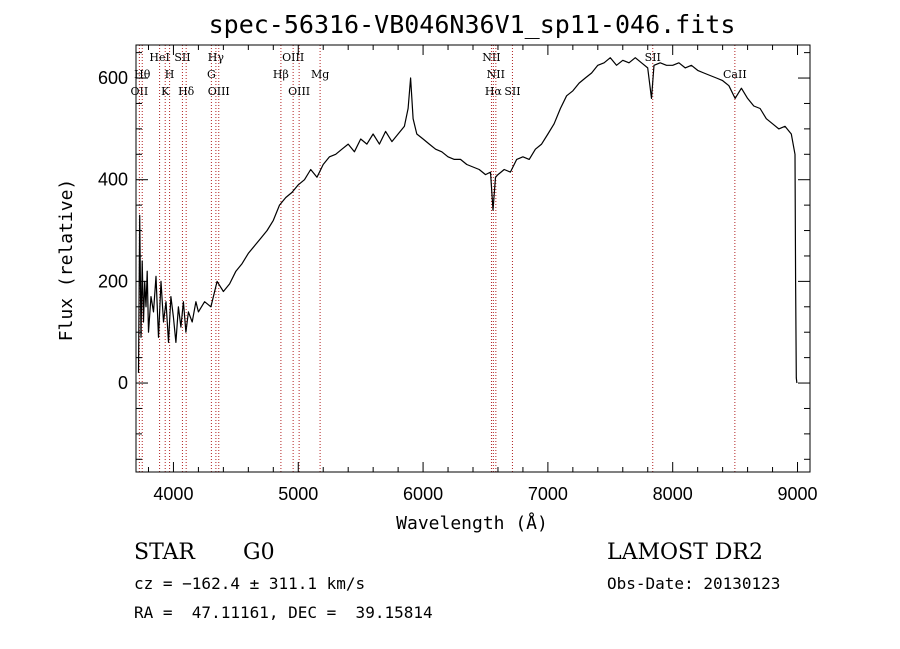  Describe the element at coordinates (219, 91) in the screenshot. I see `line-marker-label-9: OIII` at that location.